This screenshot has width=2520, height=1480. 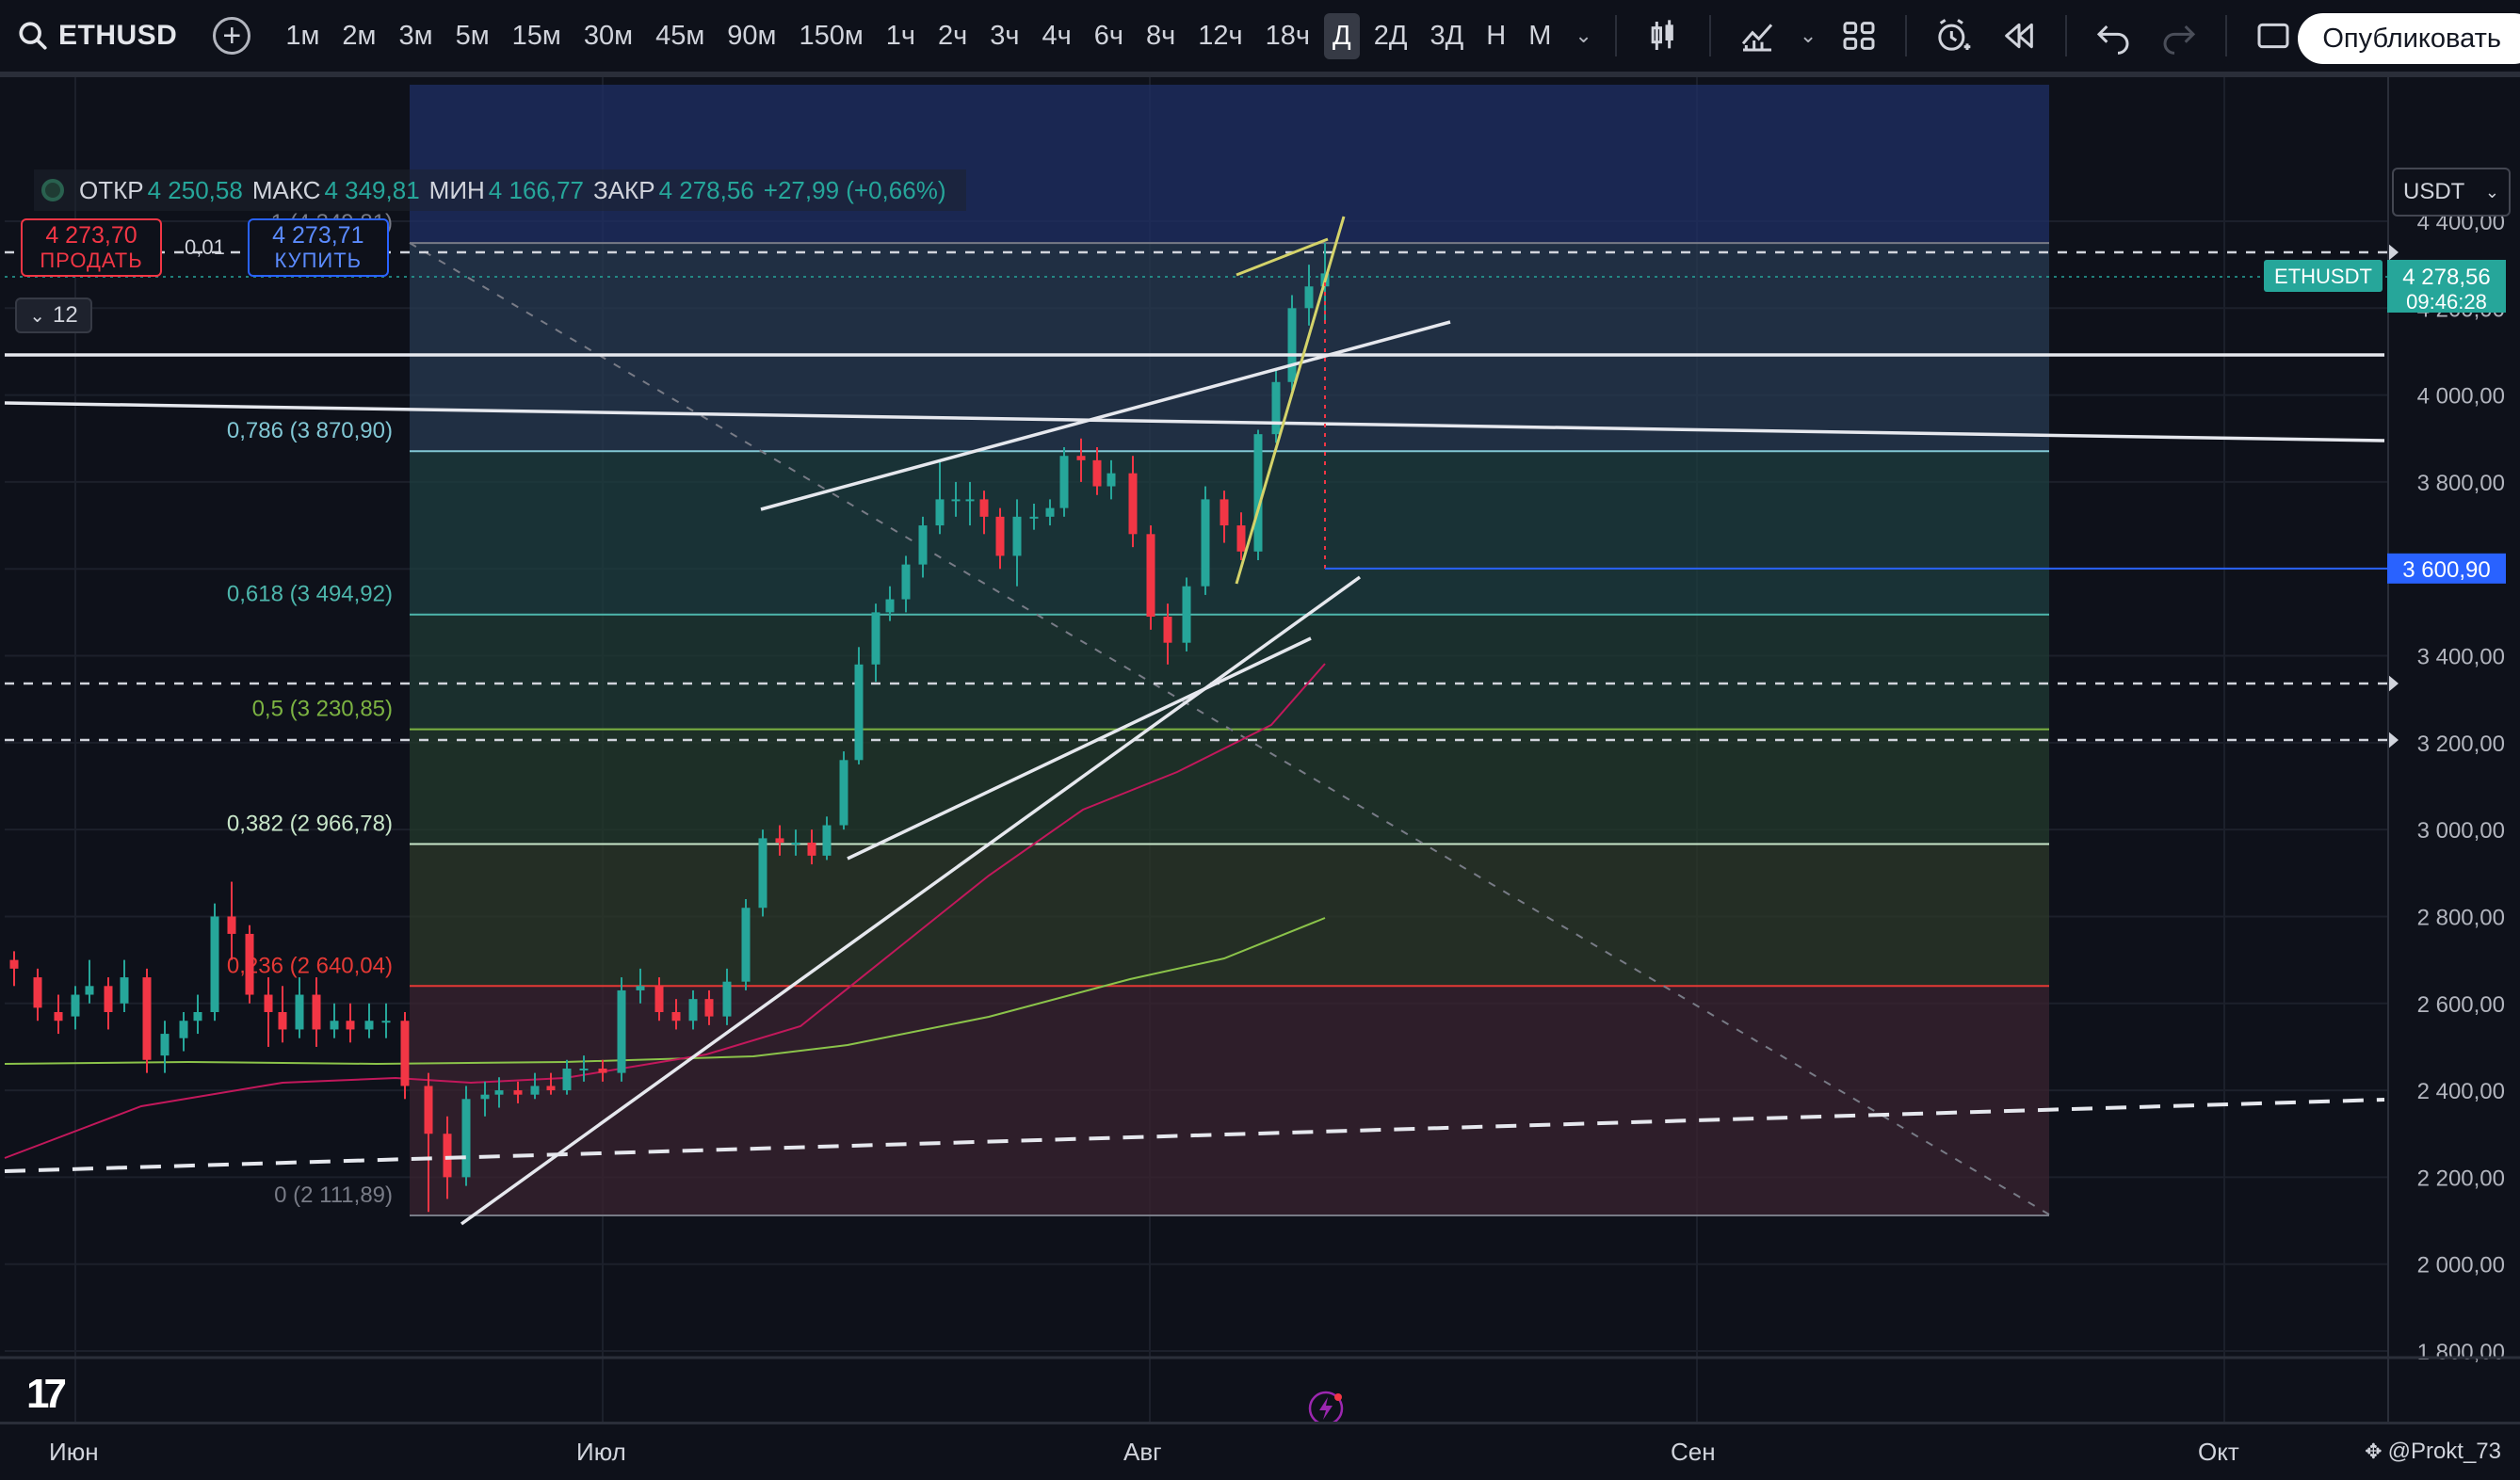 I want to click on interval-8: 150м, so click(x=832, y=35).